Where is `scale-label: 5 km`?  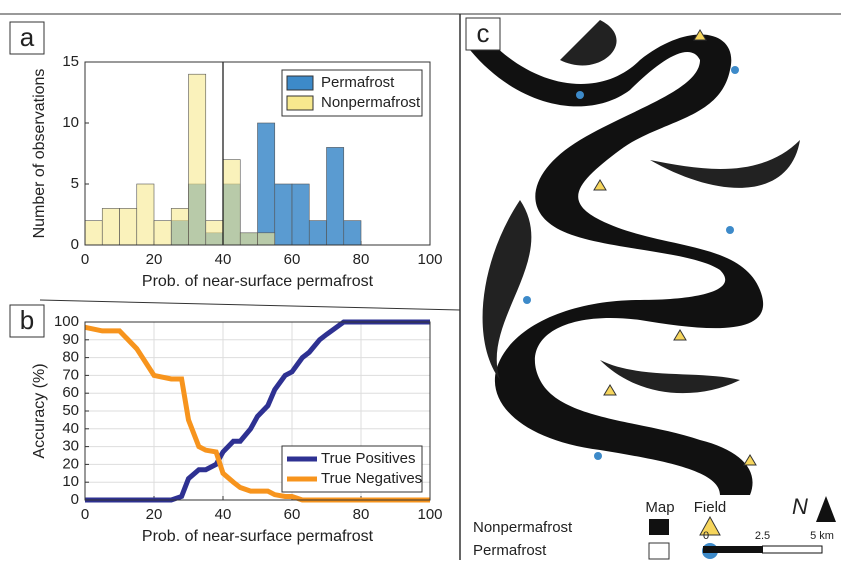
scale-label: 5 km is located at coordinates (822, 536).